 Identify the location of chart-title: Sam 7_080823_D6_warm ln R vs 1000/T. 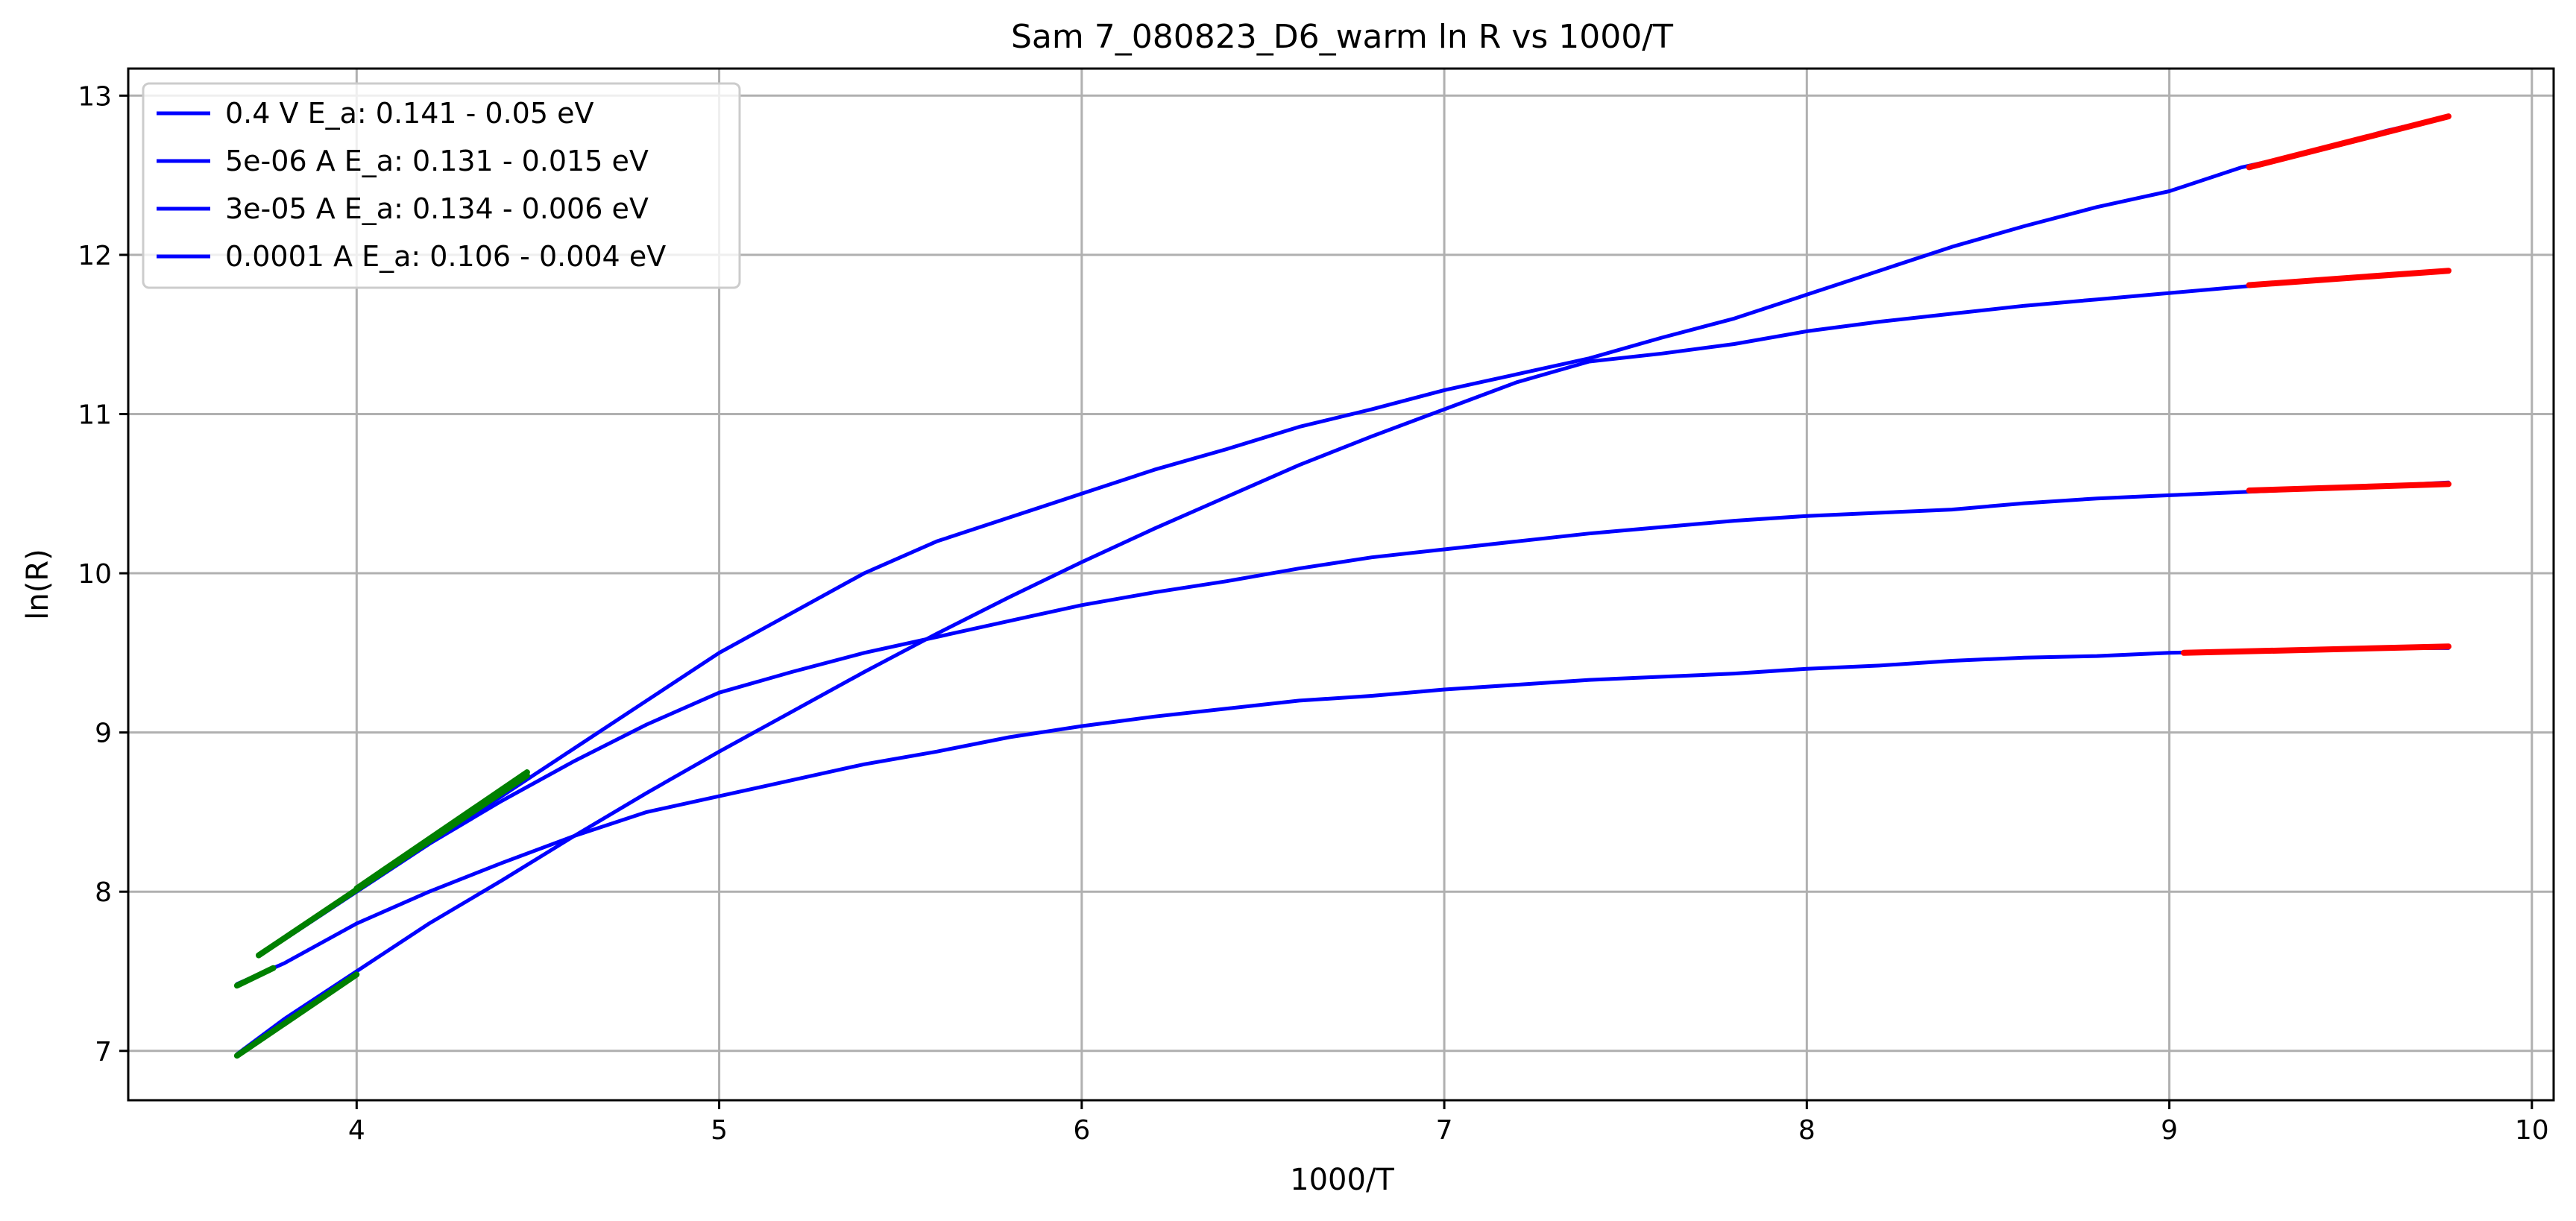
(1342, 37).